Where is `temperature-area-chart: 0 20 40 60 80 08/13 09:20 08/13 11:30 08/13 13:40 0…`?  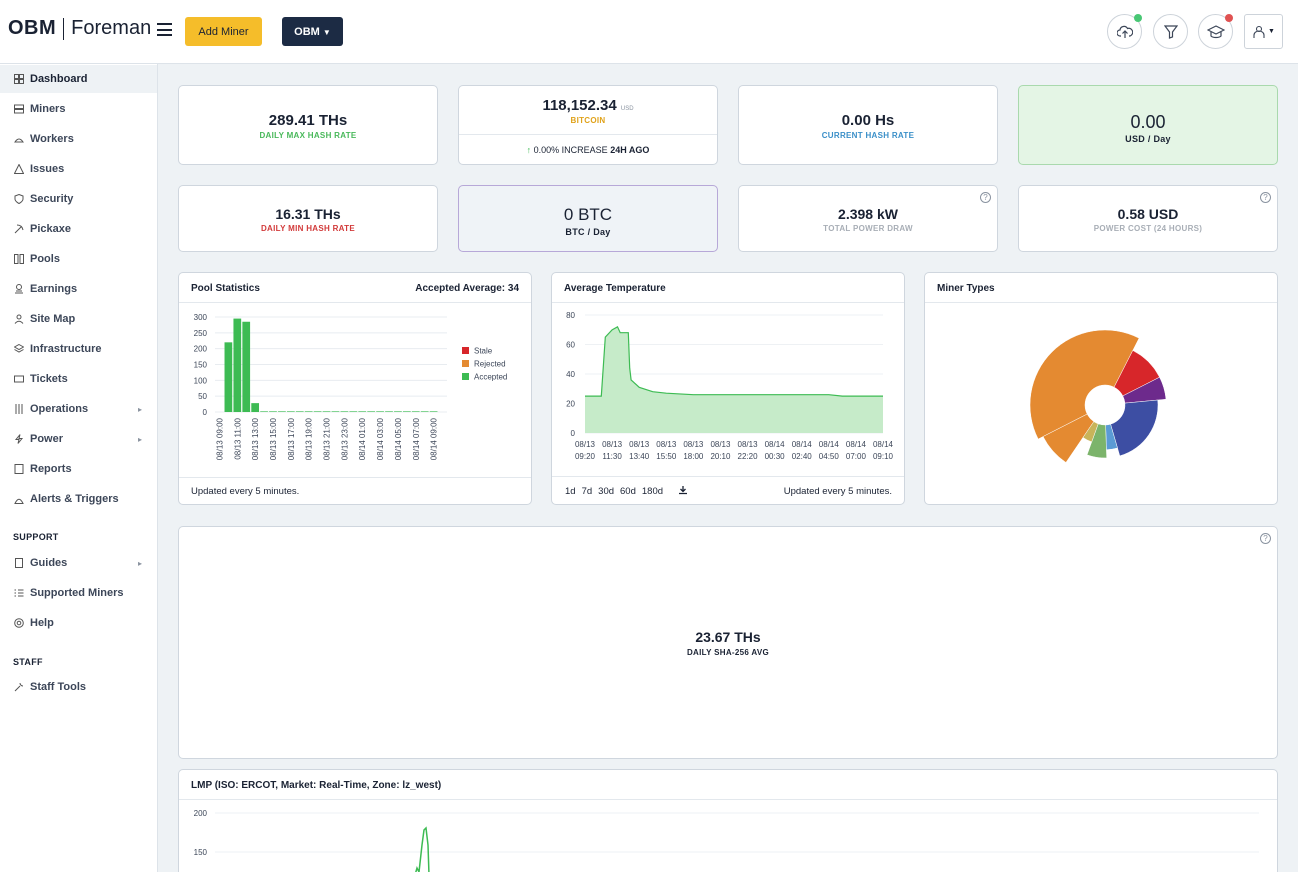
temperature-area-chart: 0 20 40 60 80 08/13 09:20 08/13 11:30 08/13 13:40 0… is located at coordinates (730, 386).